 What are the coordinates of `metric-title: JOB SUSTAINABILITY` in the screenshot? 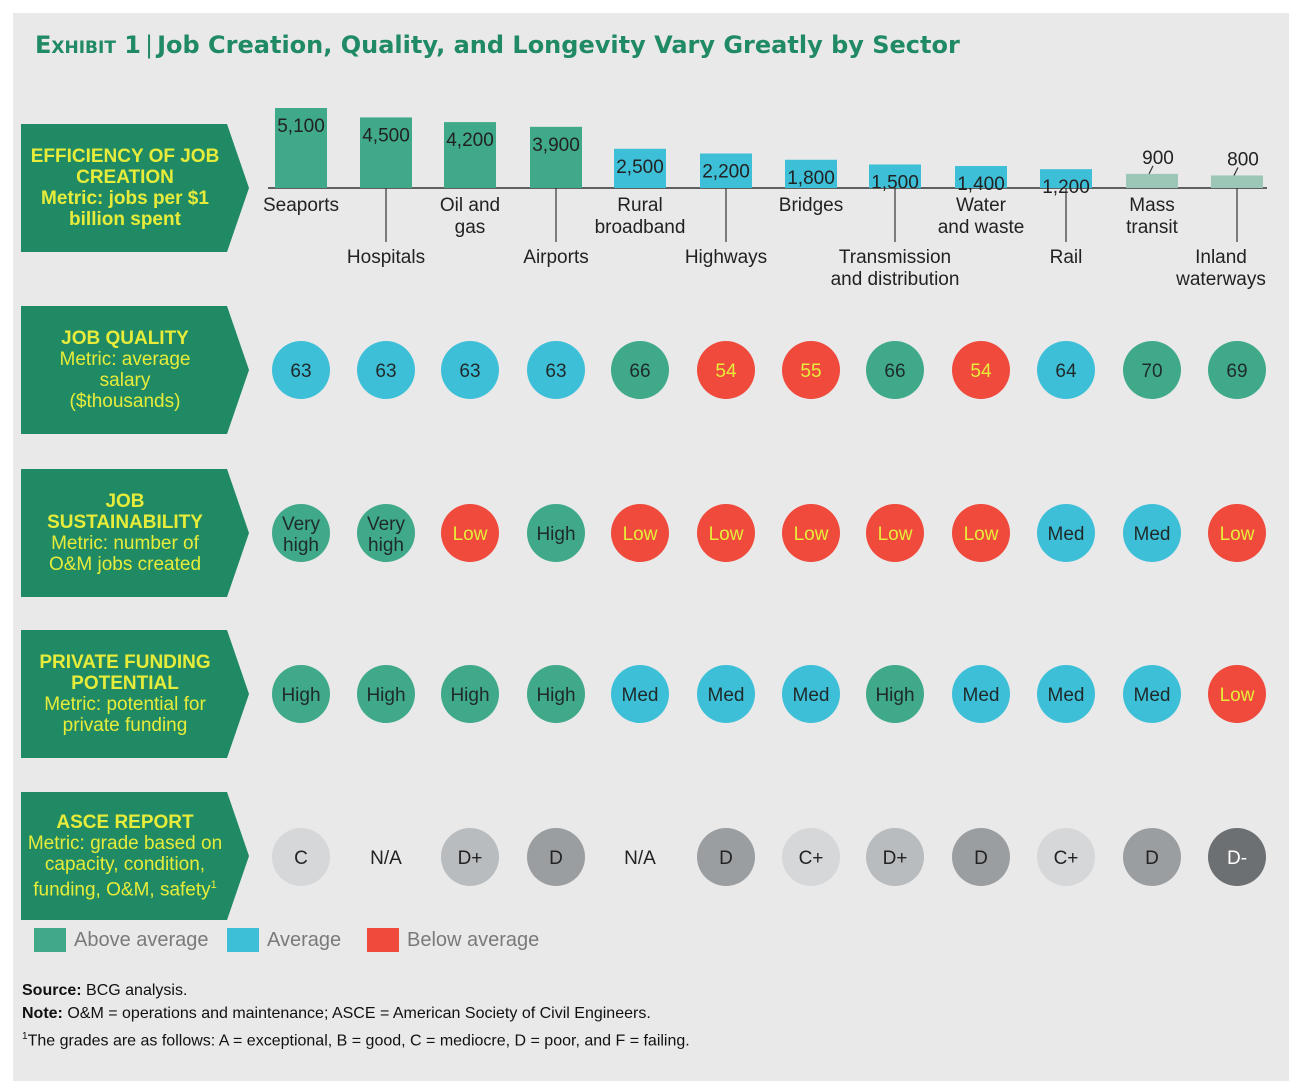 It's located at (125, 512).